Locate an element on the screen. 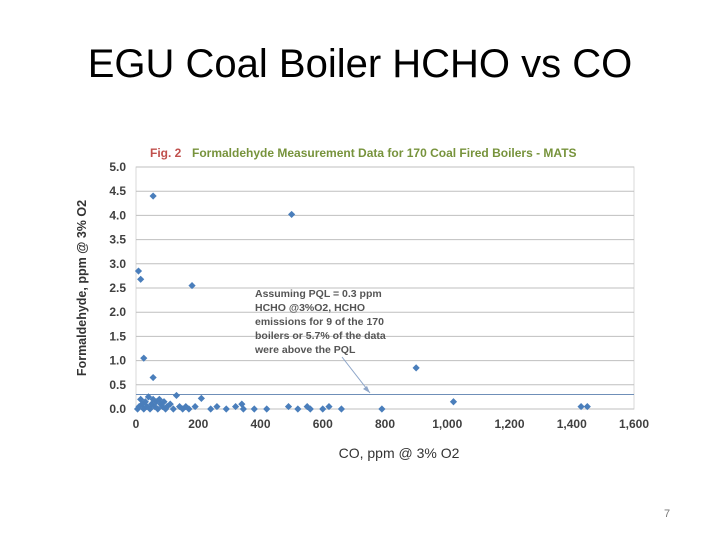  y-tick-label: 4.0 is located at coordinates (117, 215).